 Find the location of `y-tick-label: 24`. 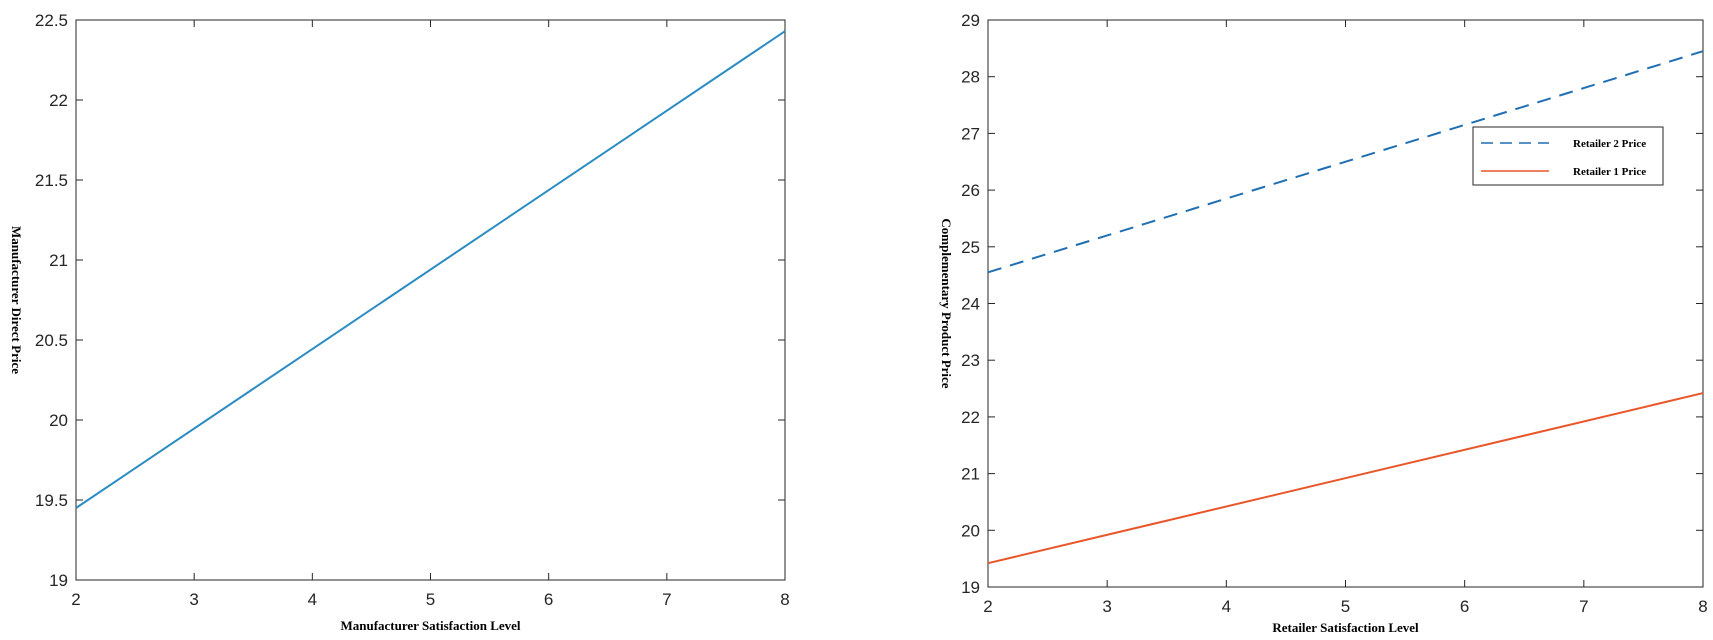

y-tick-label: 24 is located at coordinates (970, 304).